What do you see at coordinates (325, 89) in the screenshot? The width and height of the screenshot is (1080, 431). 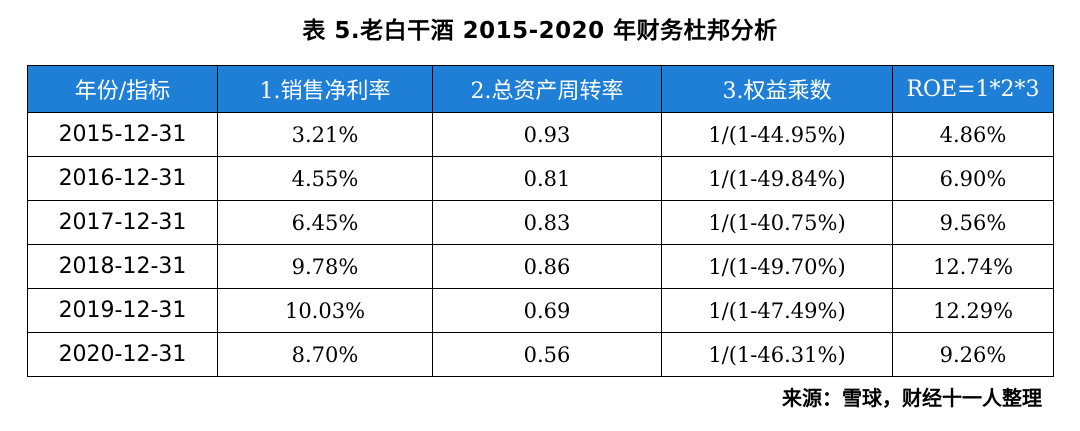 I see `header-net-profit-margin: 1.销售净利率` at bounding box center [325, 89].